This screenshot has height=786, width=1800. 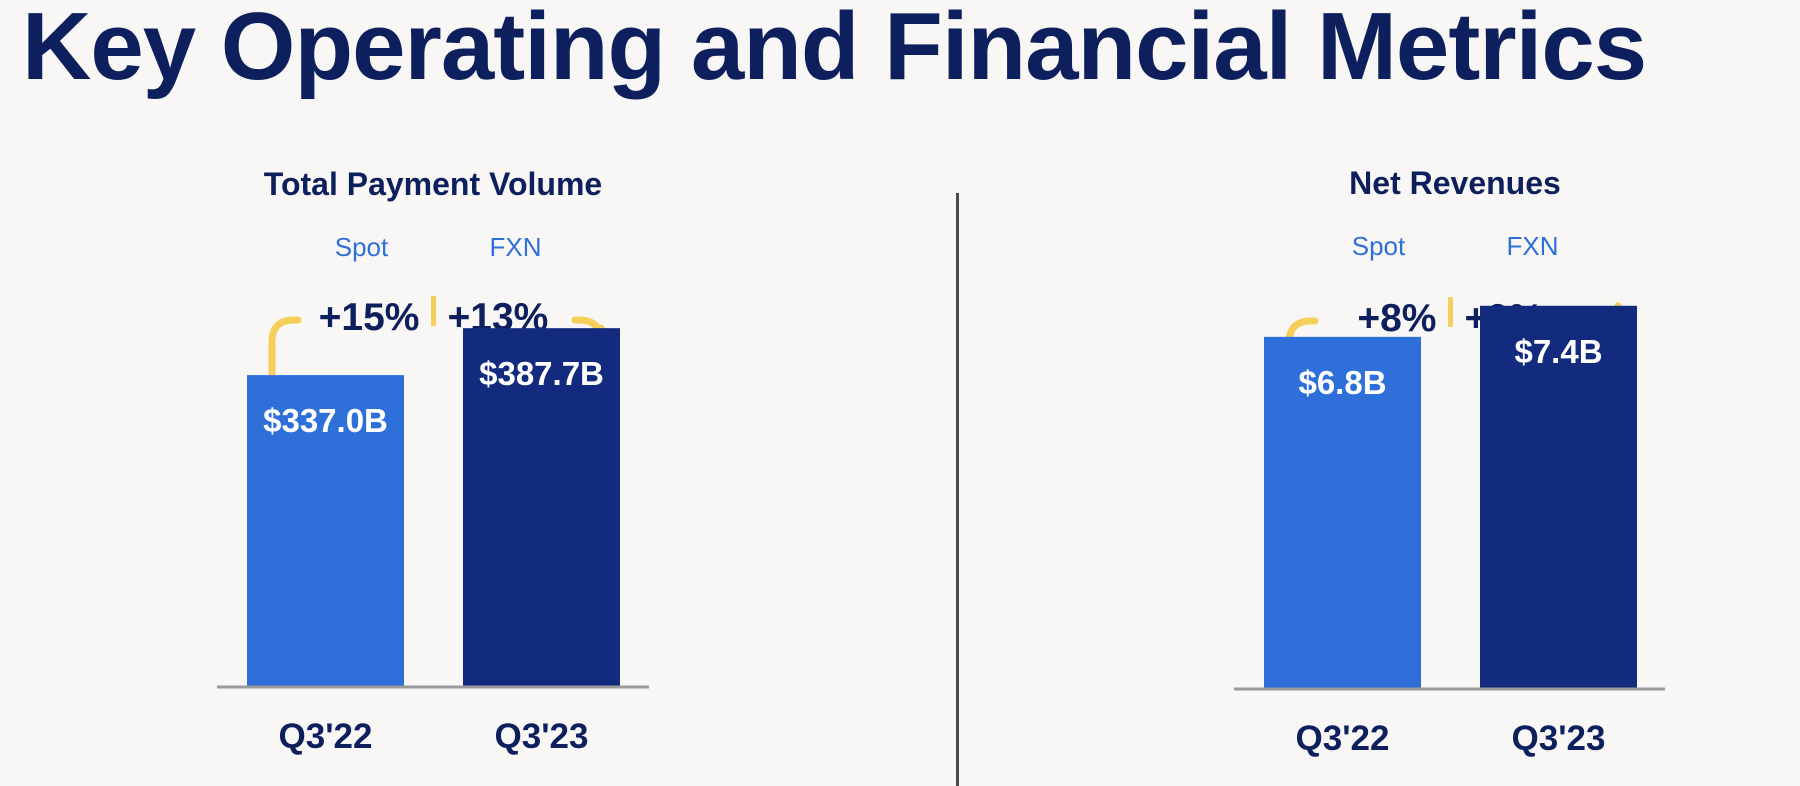 What do you see at coordinates (325, 420) in the screenshot?
I see `bar-value-label: $337.0B` at bounding box center [325, 420].